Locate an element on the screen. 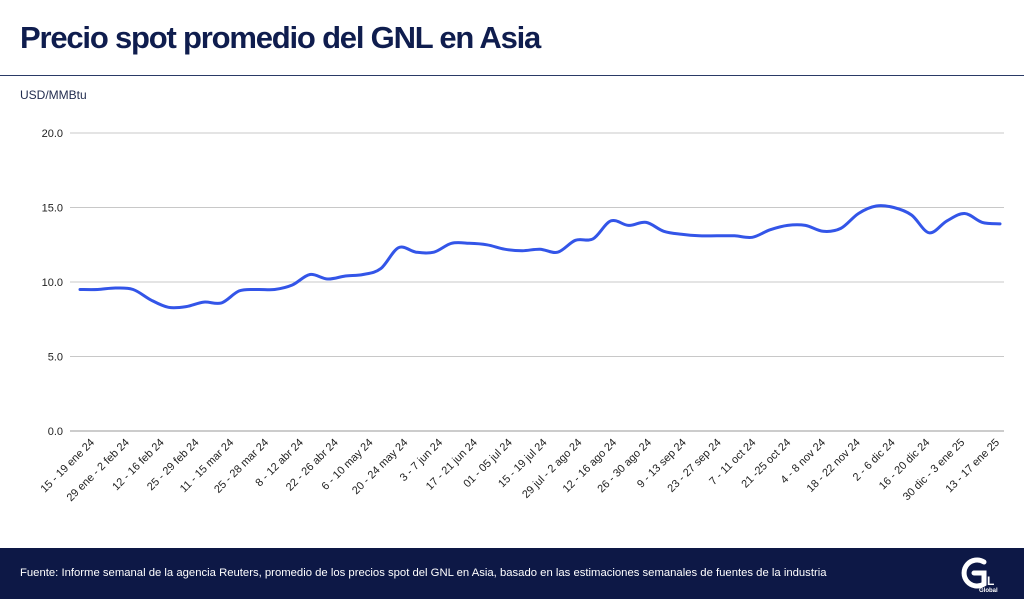  y-tick-label: 5.0 is located at coordinates (55, 358).